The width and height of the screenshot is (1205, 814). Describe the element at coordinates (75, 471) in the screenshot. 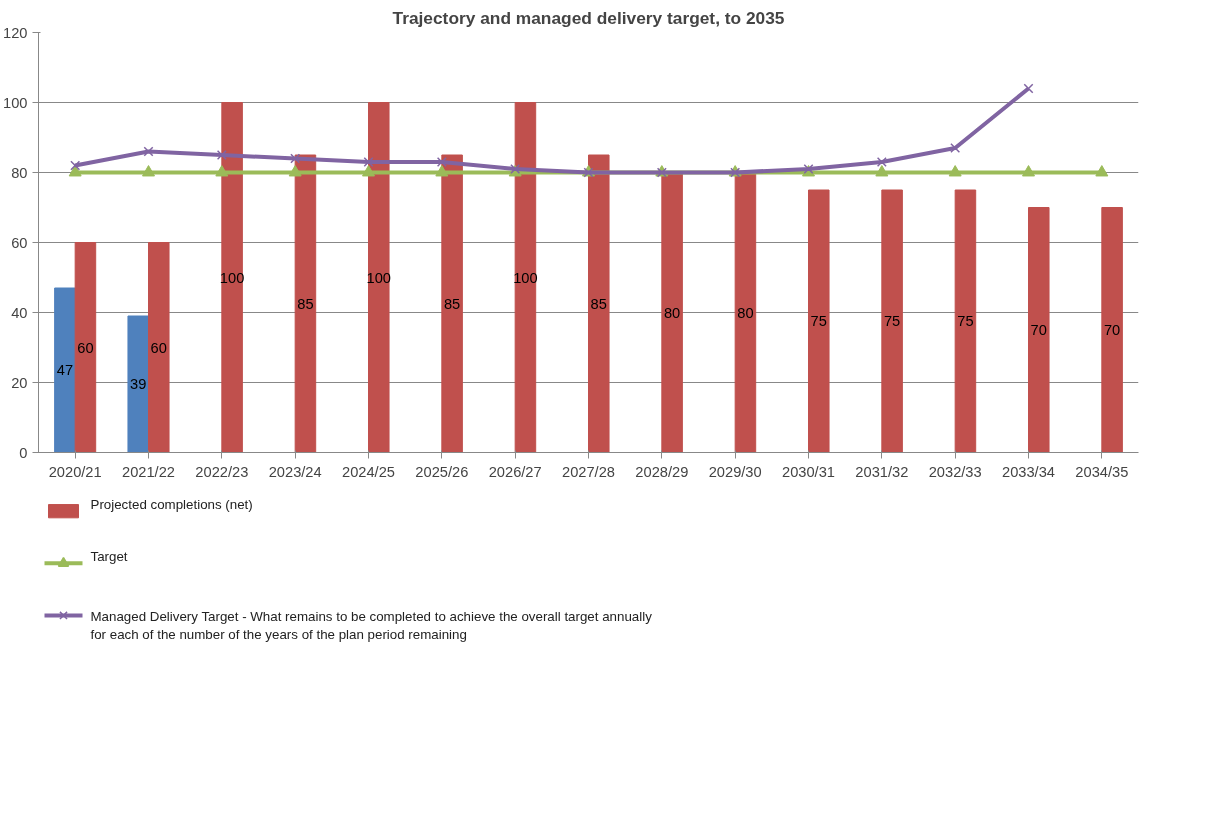

I see `x-tick-label: 2020/21` at that location.